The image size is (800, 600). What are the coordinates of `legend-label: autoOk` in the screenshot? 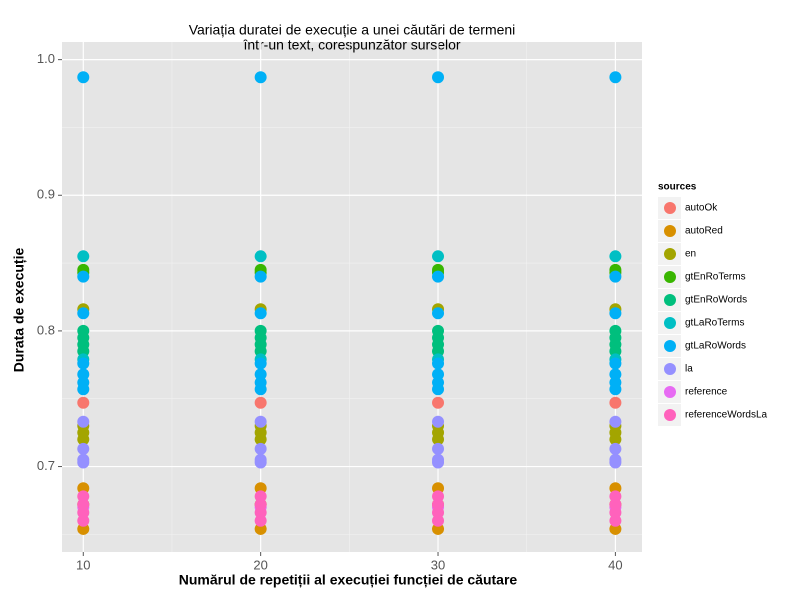 It's located at (701, 208).